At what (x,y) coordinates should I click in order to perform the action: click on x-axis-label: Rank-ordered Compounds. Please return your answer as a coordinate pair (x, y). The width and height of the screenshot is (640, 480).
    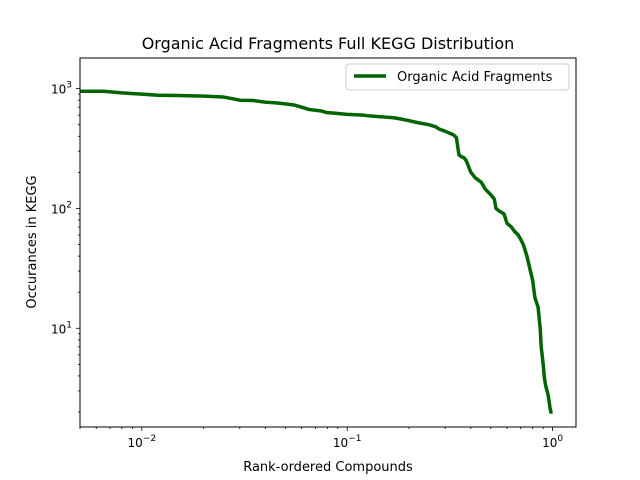
    Looking at the image, I should click on (328, 467).